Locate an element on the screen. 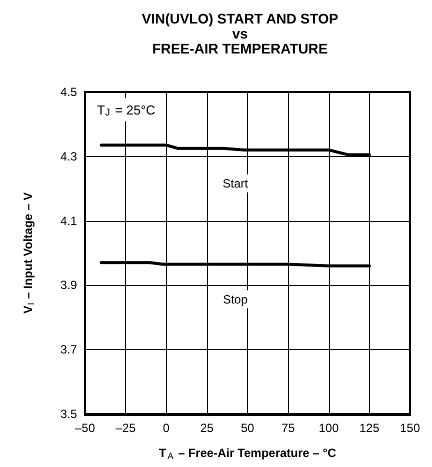  text: Start is located at coordinates (235, 183).